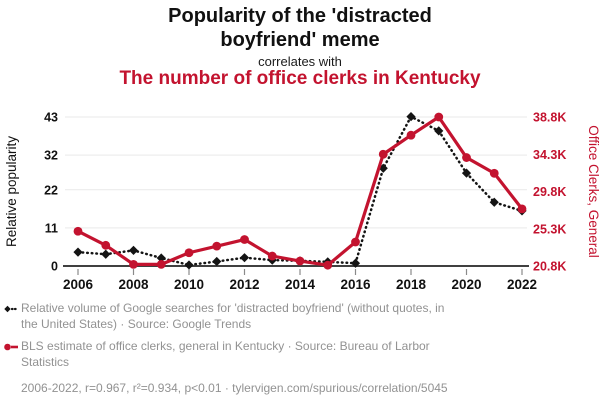 This screenshot has width=600, height=414. Describe the element at coordinates (593, 191) in the screenshot. I see `right-axis-title: Office Clerks, General` at that location.